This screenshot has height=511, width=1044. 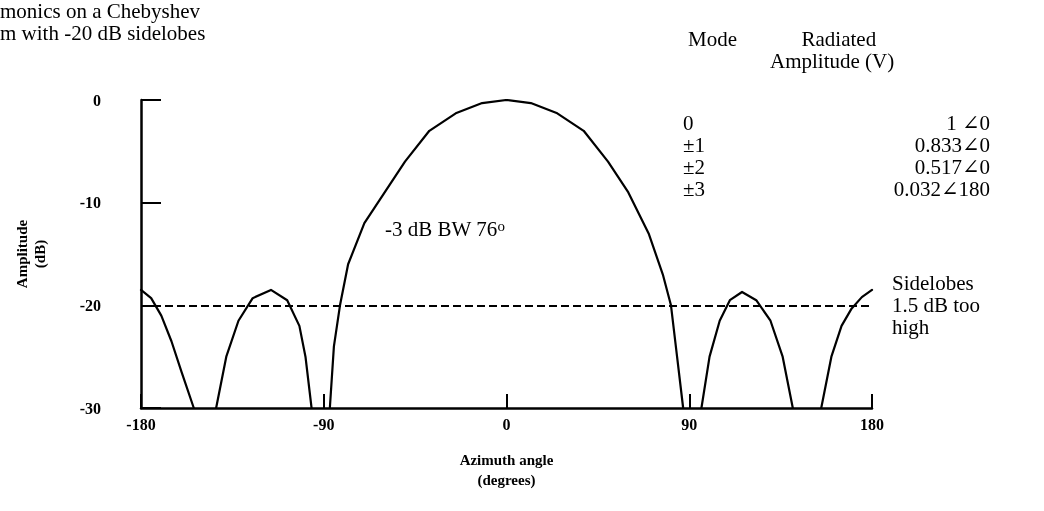 What do you see at coordinates (90, 305) in the screenshot?
I see `y-tick-label: -20` at bounding box center [90, 305].